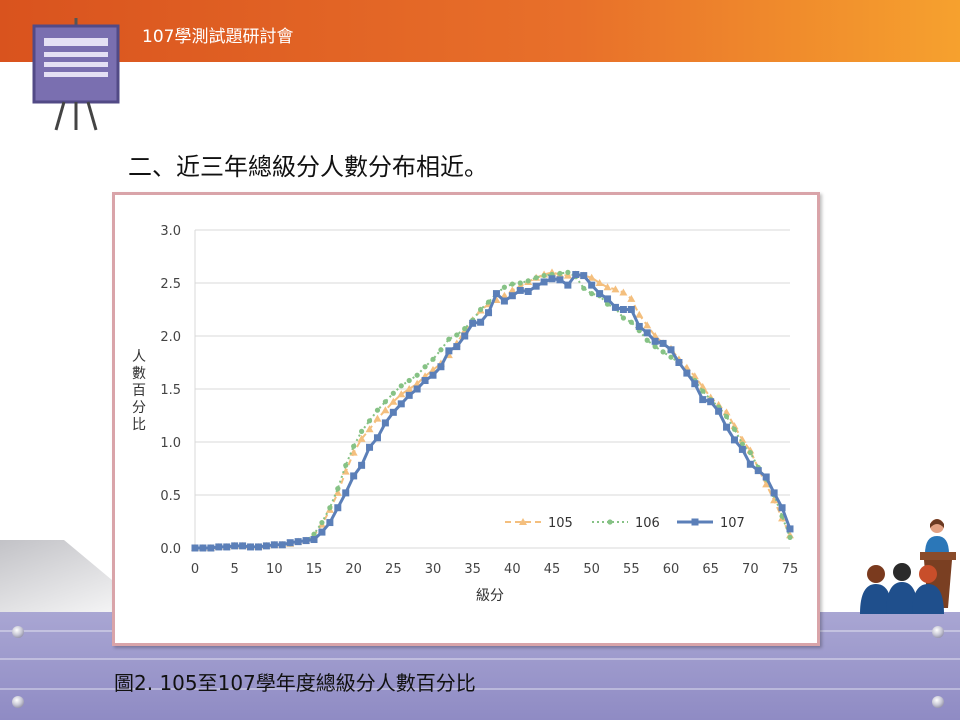 This screenshot has height=720, width=960. Describe the element at coordinates (938, 563) in the screenshot. I see `speaker-podium-icon` at that location.